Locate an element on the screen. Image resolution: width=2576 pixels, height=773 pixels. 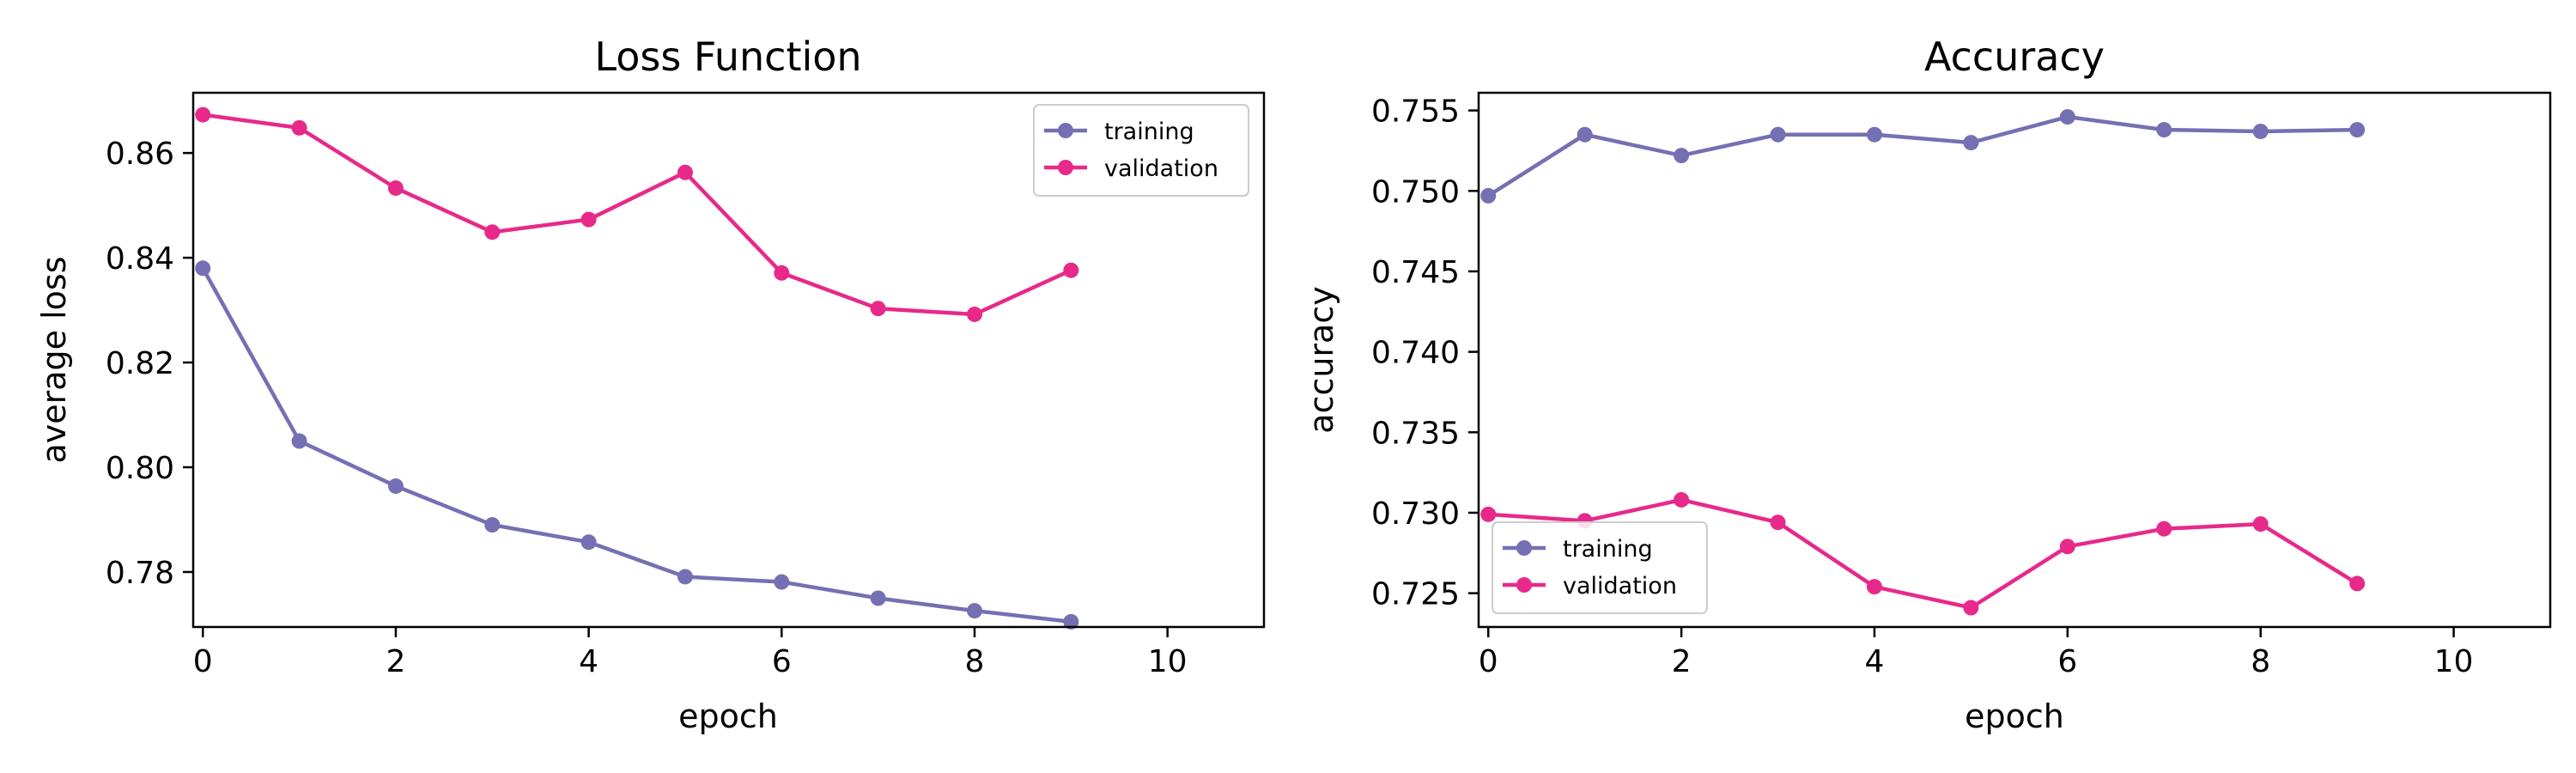
loss-chart-xlabel: epoch is located at coordinates (728, 716).